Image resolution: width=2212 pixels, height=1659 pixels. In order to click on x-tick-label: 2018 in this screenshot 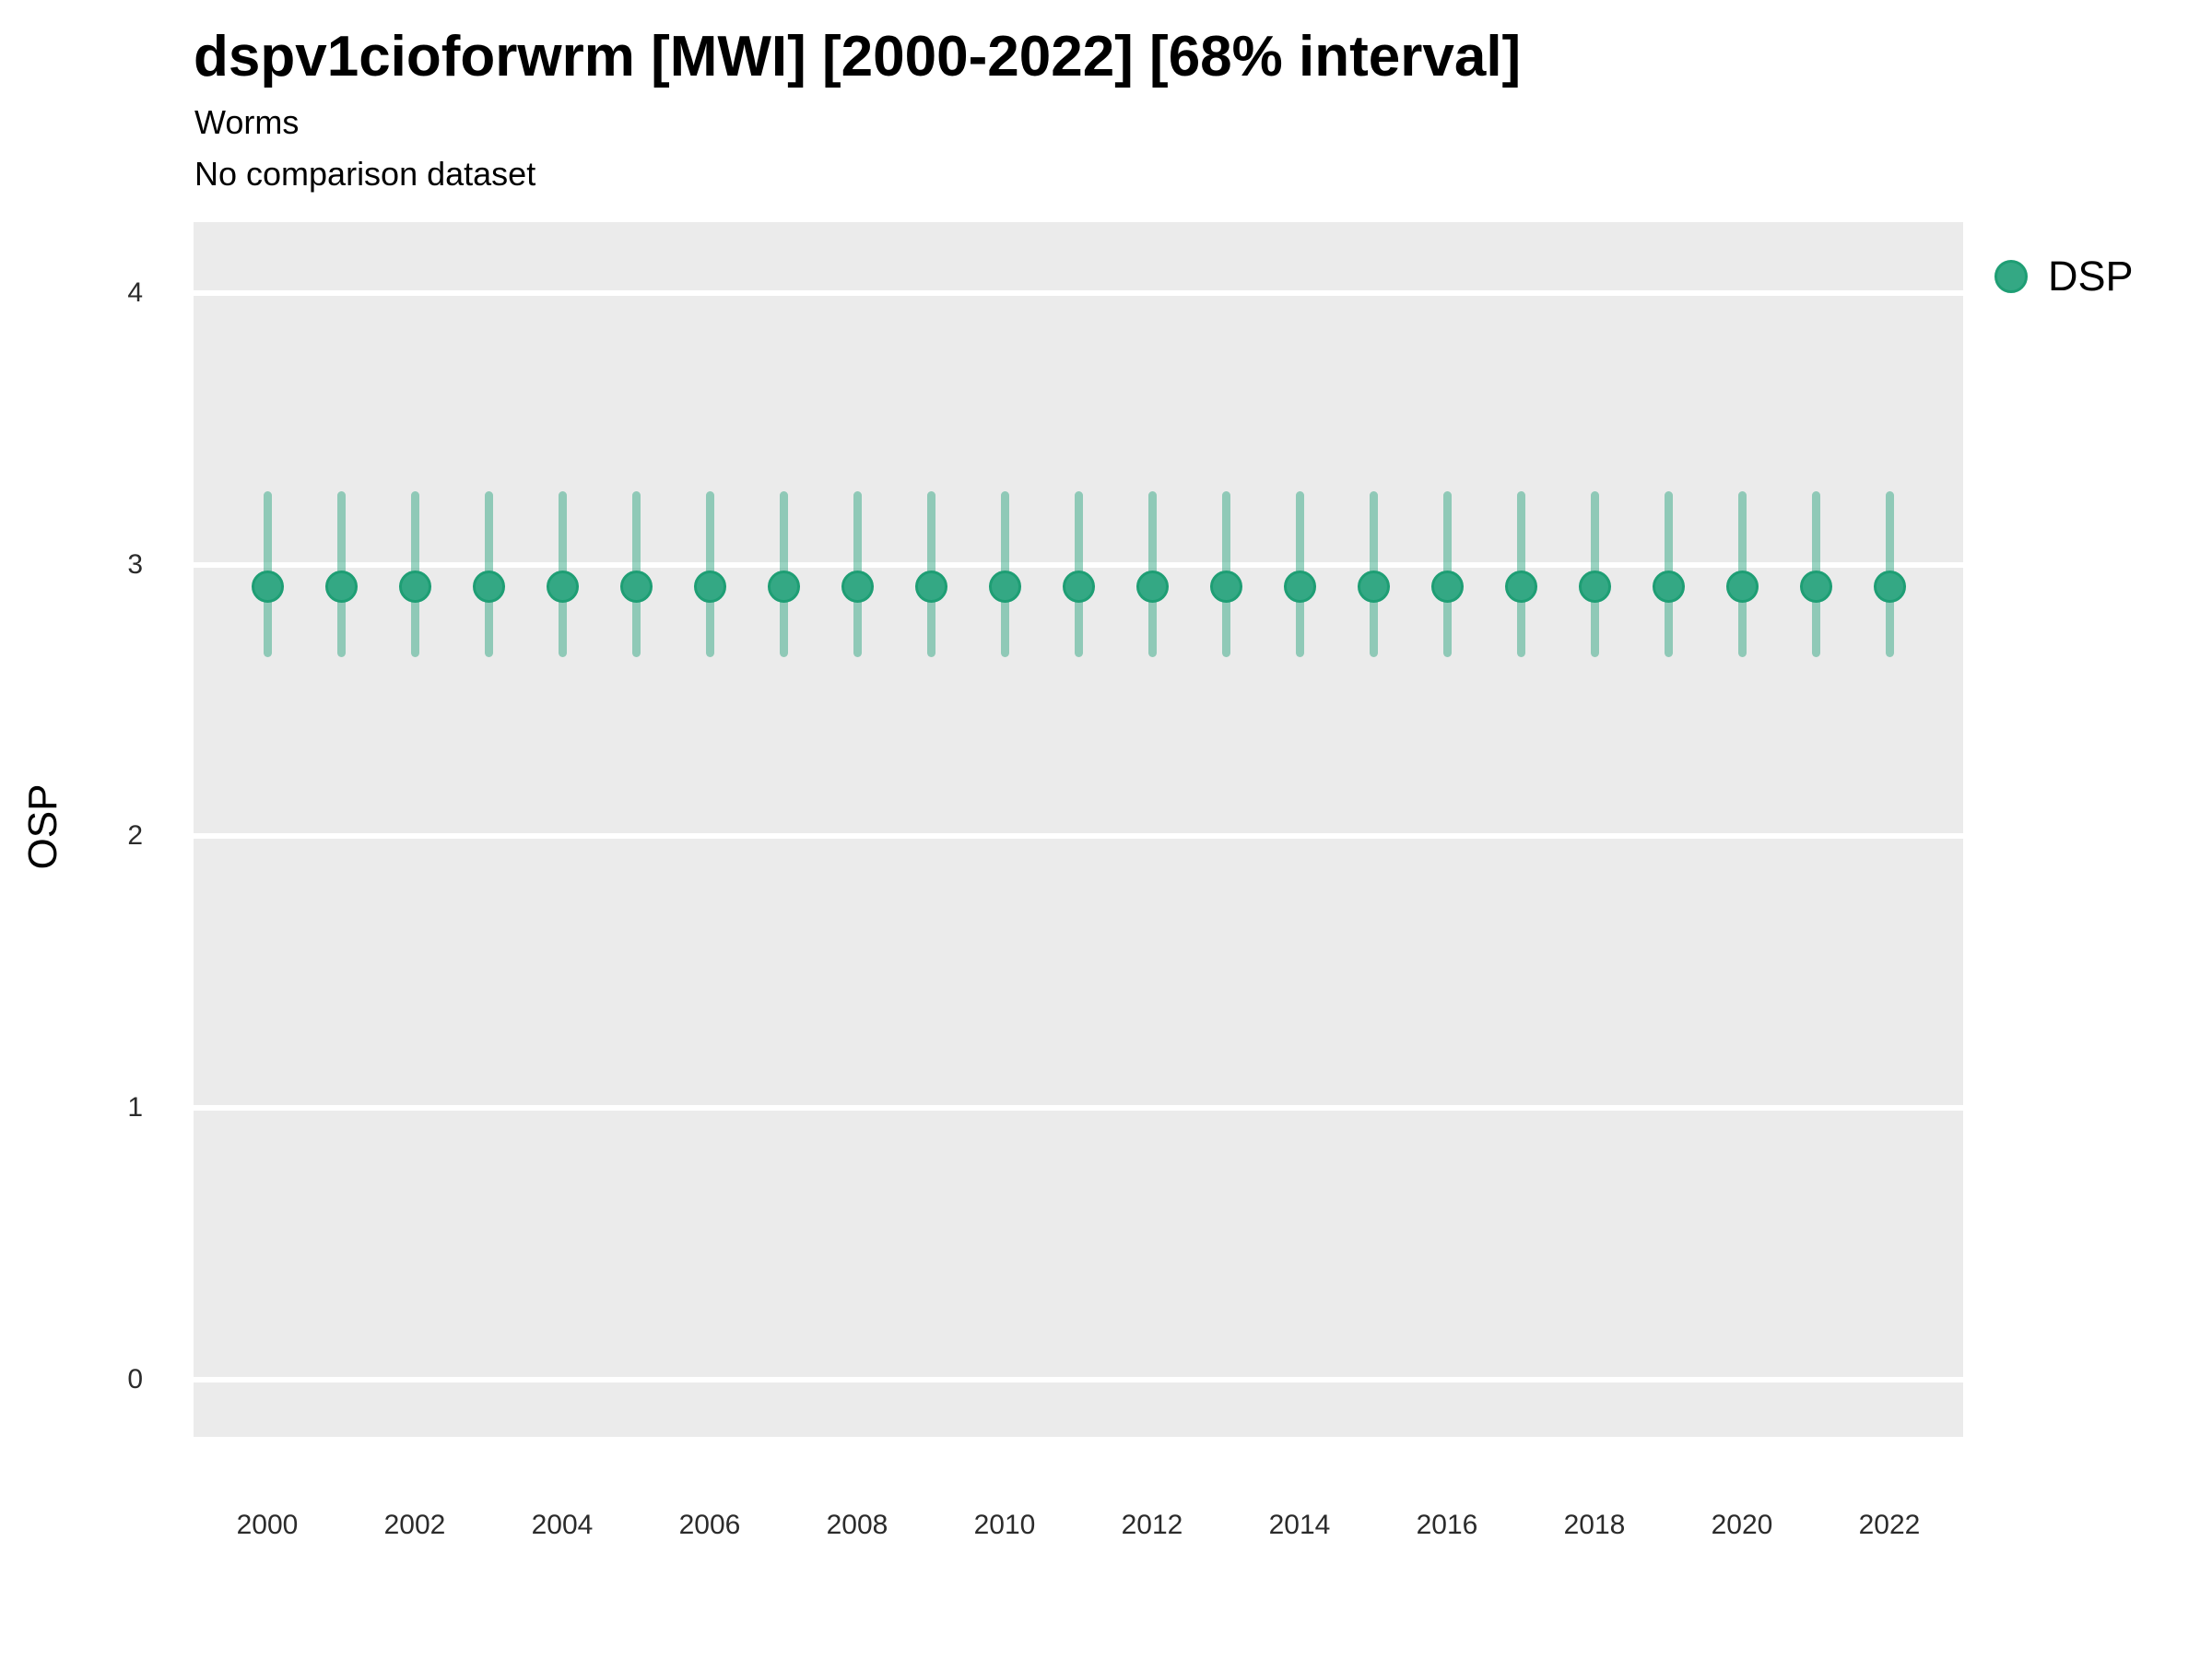, I will do `click(1594, 1525)`.